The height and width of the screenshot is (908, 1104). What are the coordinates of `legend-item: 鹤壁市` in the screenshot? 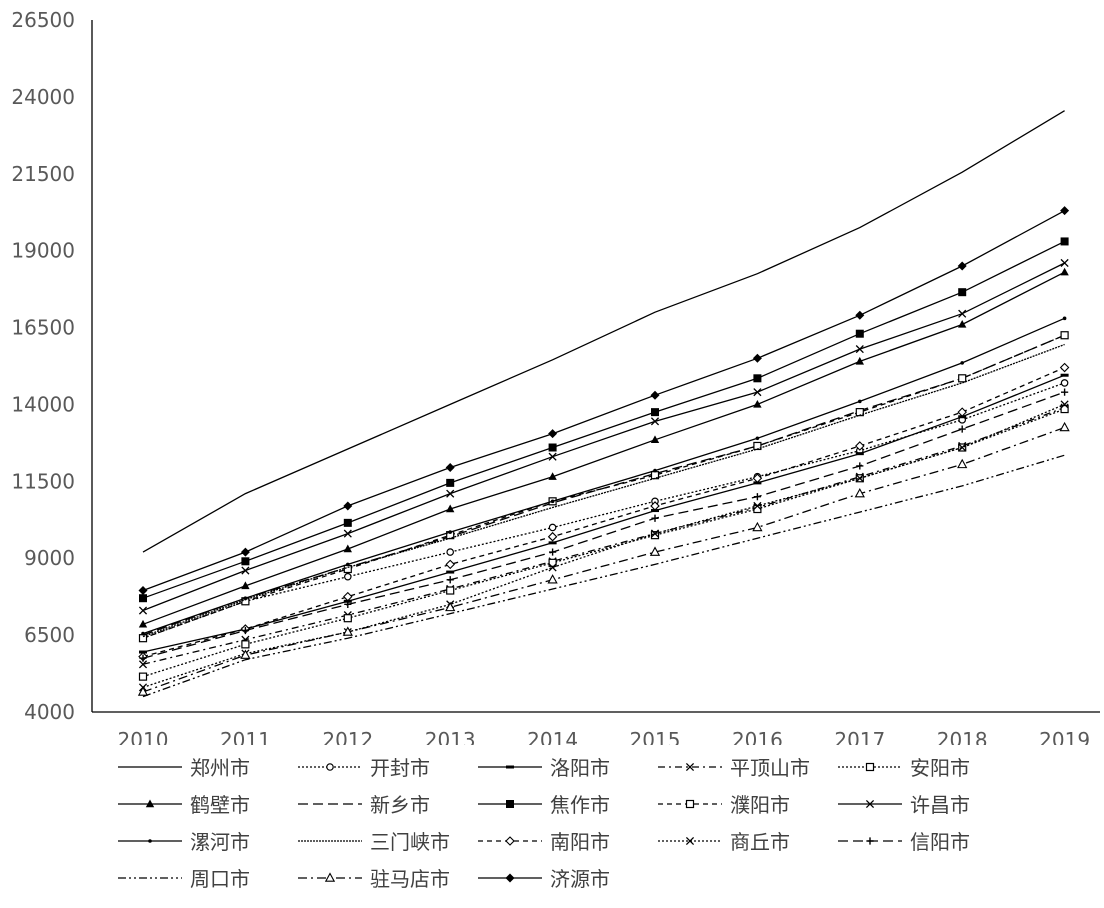 It's located at (206, 803).